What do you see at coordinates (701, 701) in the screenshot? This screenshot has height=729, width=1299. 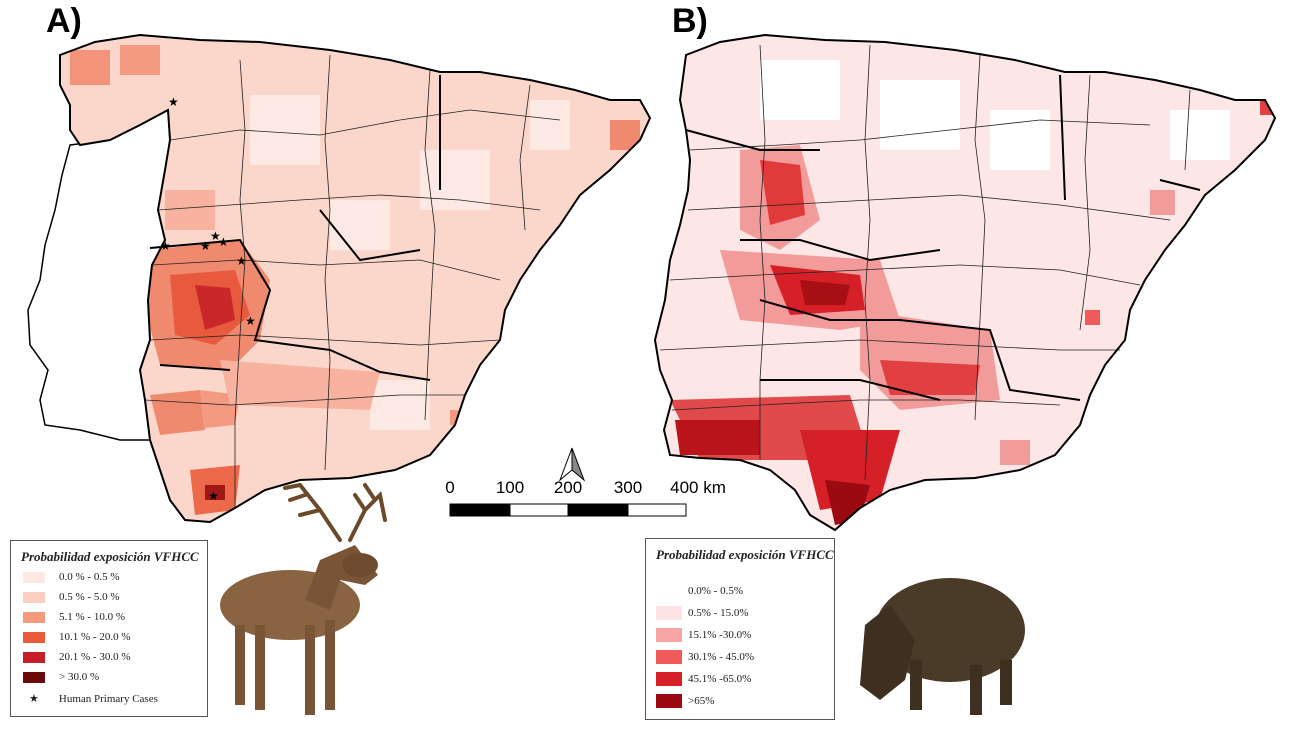 I see `legend-label: >65%` at bounding box center [701, 701].